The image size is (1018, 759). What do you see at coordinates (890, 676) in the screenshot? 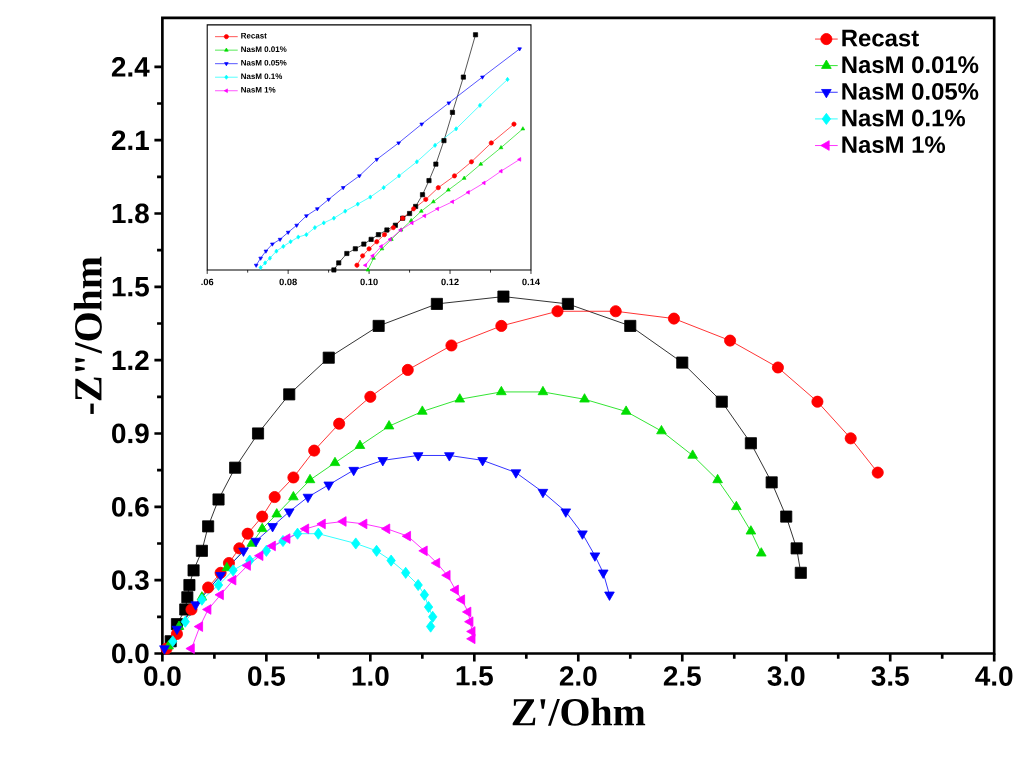
I see `x-tick-label: 3.5` at bounding box center [890, 676].